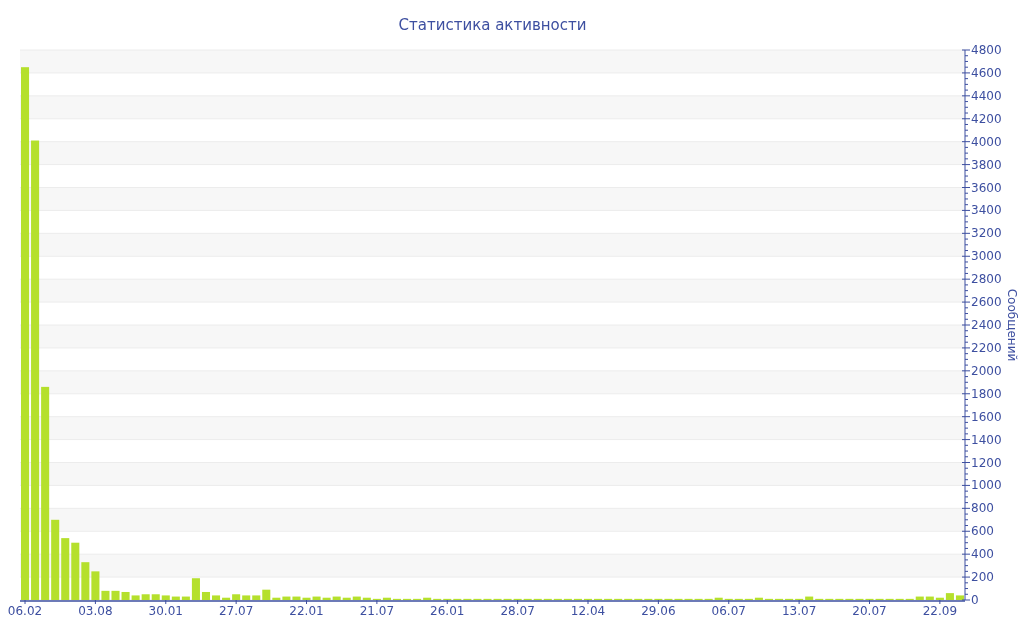 The width and height of the screenshot is (1024, 640). I want to click on y-tick-label: 800, so click(982, 508).